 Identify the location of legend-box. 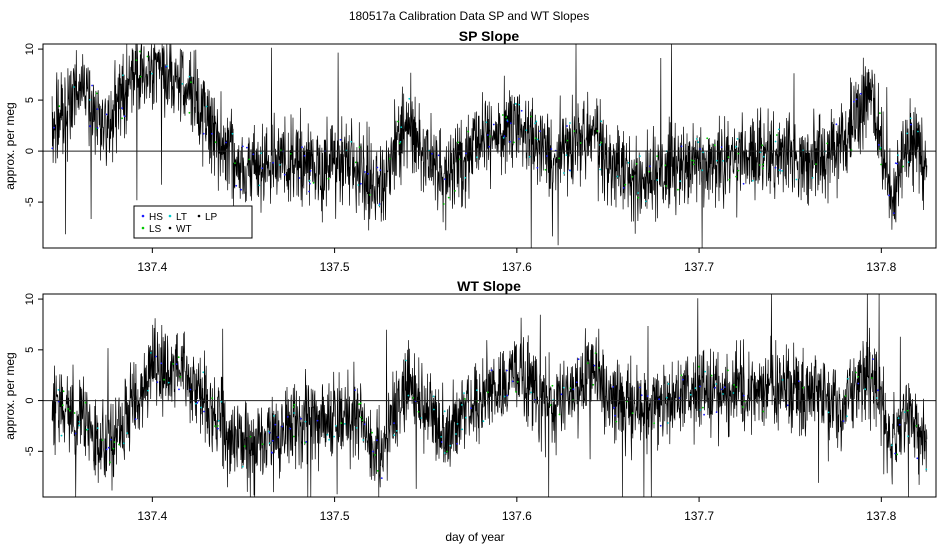
(193, 222).